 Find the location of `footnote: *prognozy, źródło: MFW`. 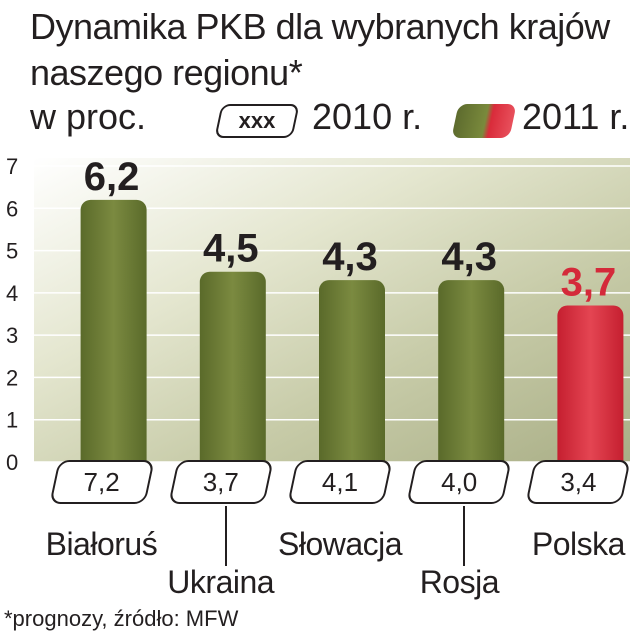

footnote: *prognozy, źródło: MFW is located at coordinates (121, 618).